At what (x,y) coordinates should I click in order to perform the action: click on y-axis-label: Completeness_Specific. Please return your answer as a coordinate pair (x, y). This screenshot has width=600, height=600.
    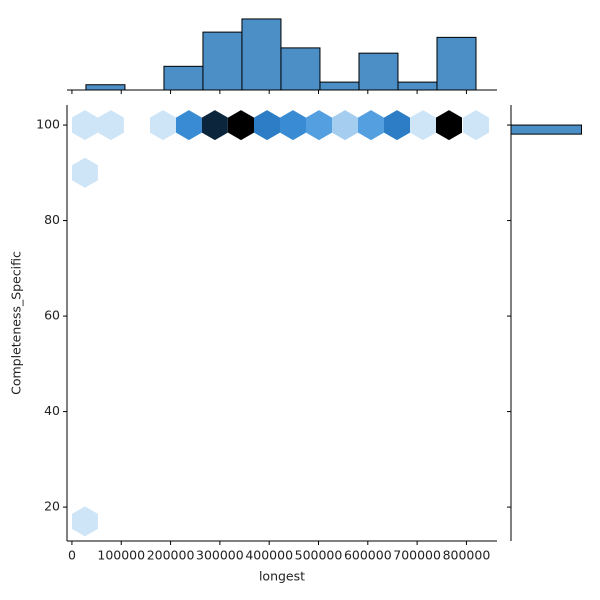
    Looking at the image, I should click on (16, 323).